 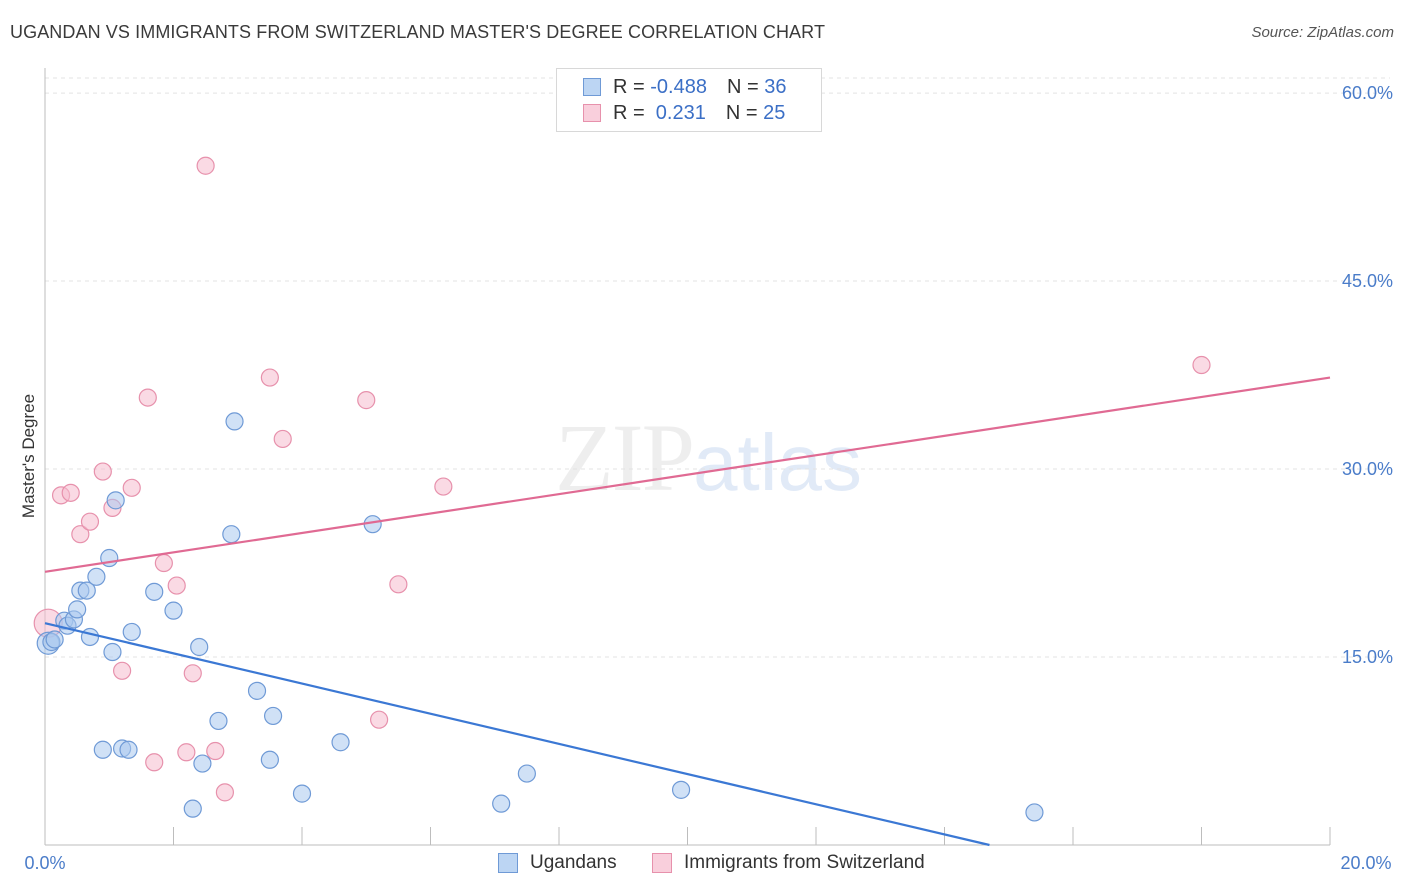 I want to click on y-tick-label: 30.0%, so click(x=1367, y=469).